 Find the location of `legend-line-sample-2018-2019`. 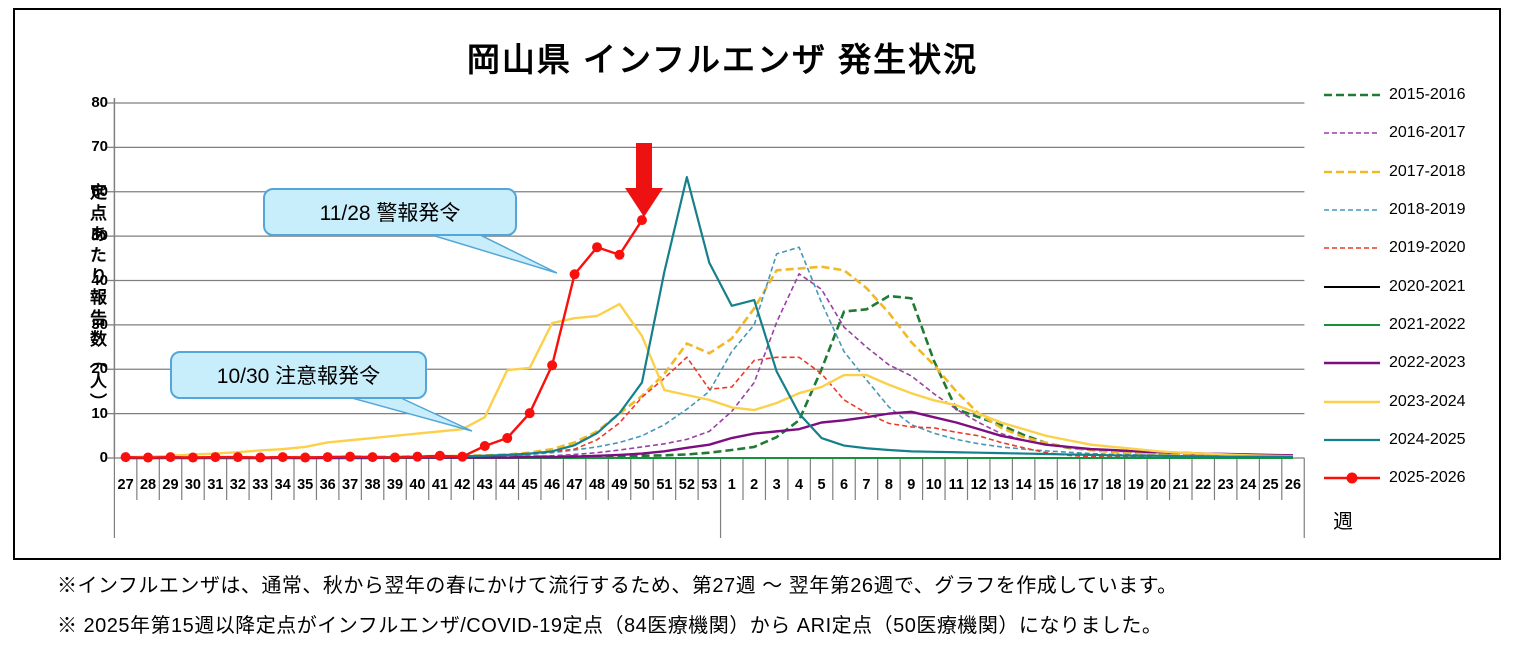

legend-line-sample-2018-2019 is located at coordinates (1352, 210).